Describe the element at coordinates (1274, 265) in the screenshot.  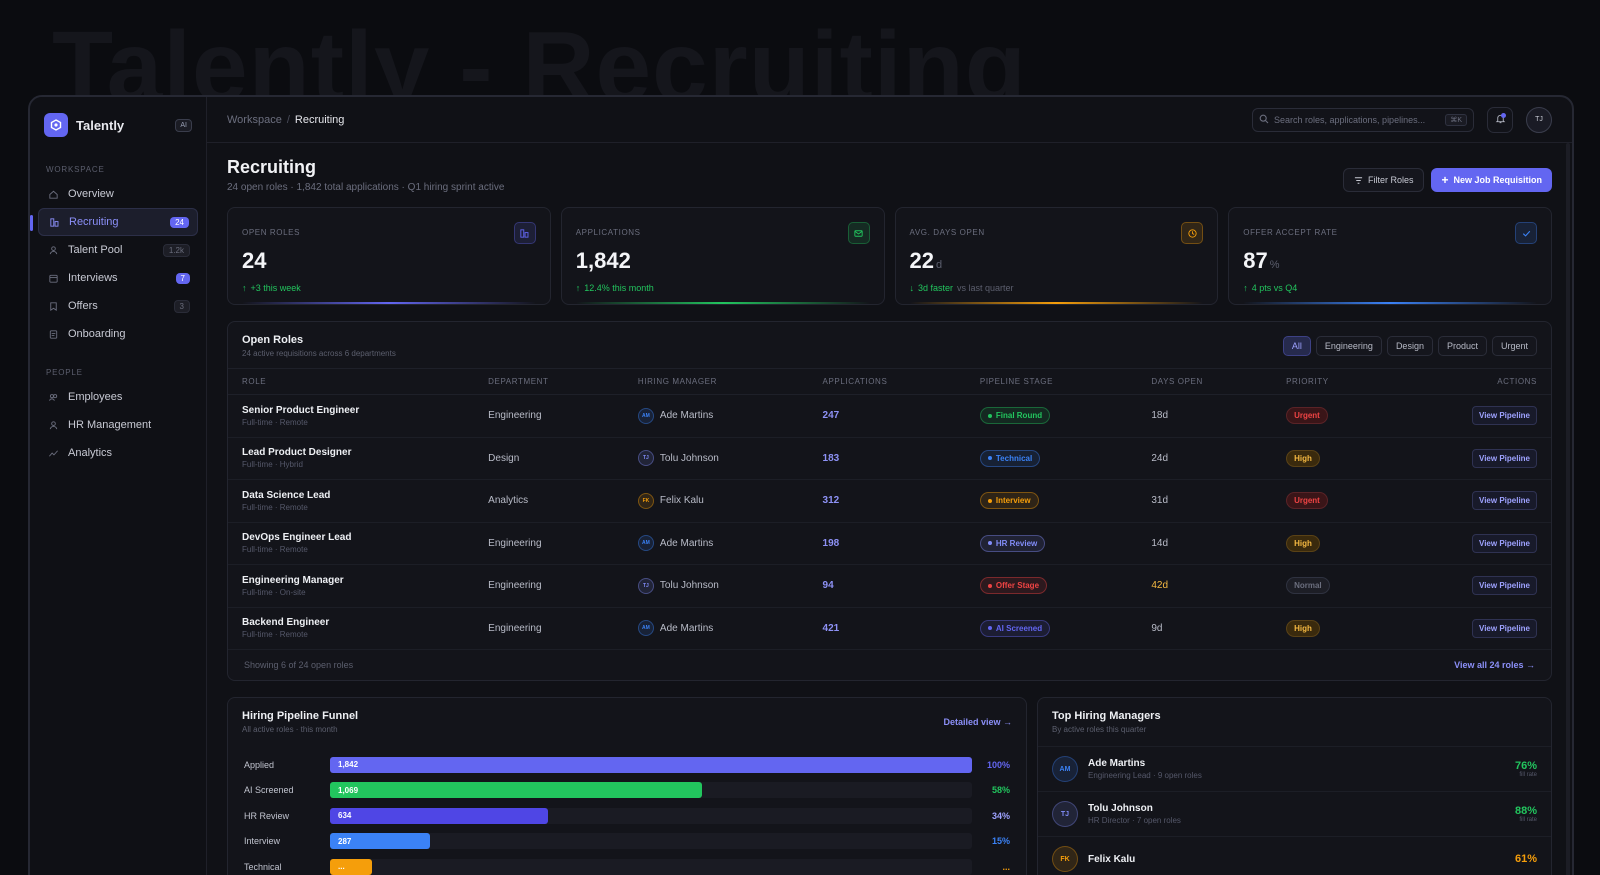
I see `stat-unit: %` at that location.